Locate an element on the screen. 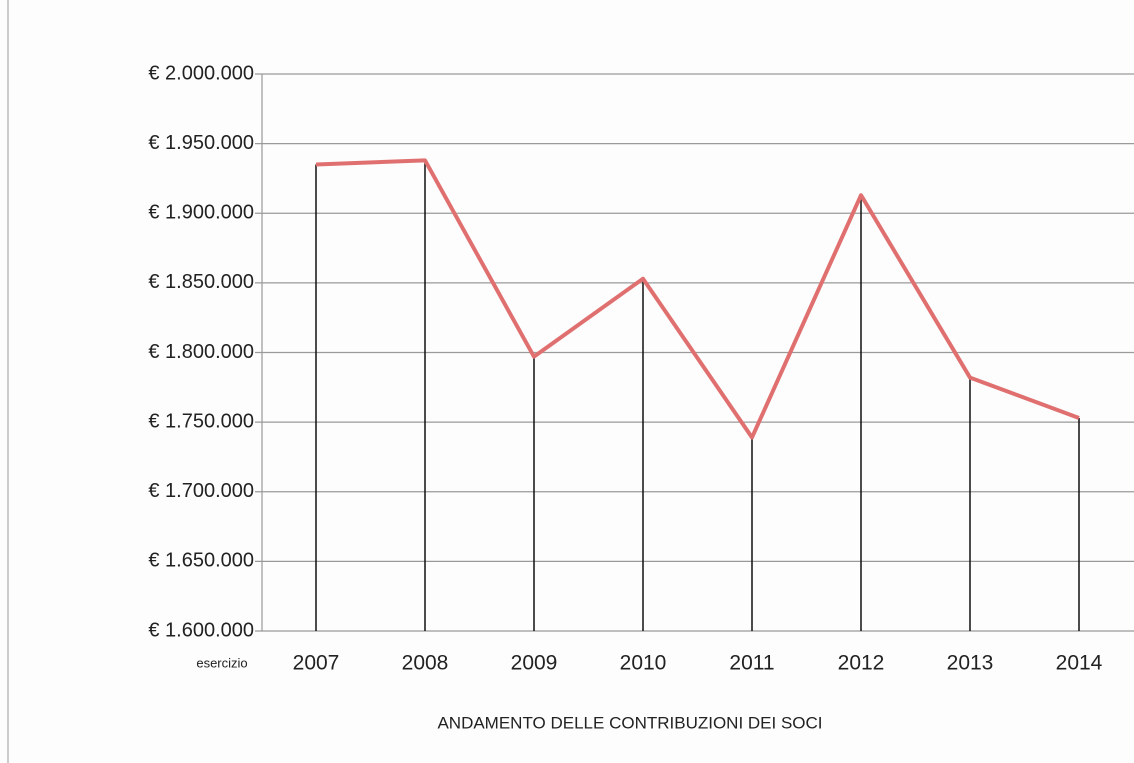  x-tick-label: 2007 is located at coordinates (316, 663).